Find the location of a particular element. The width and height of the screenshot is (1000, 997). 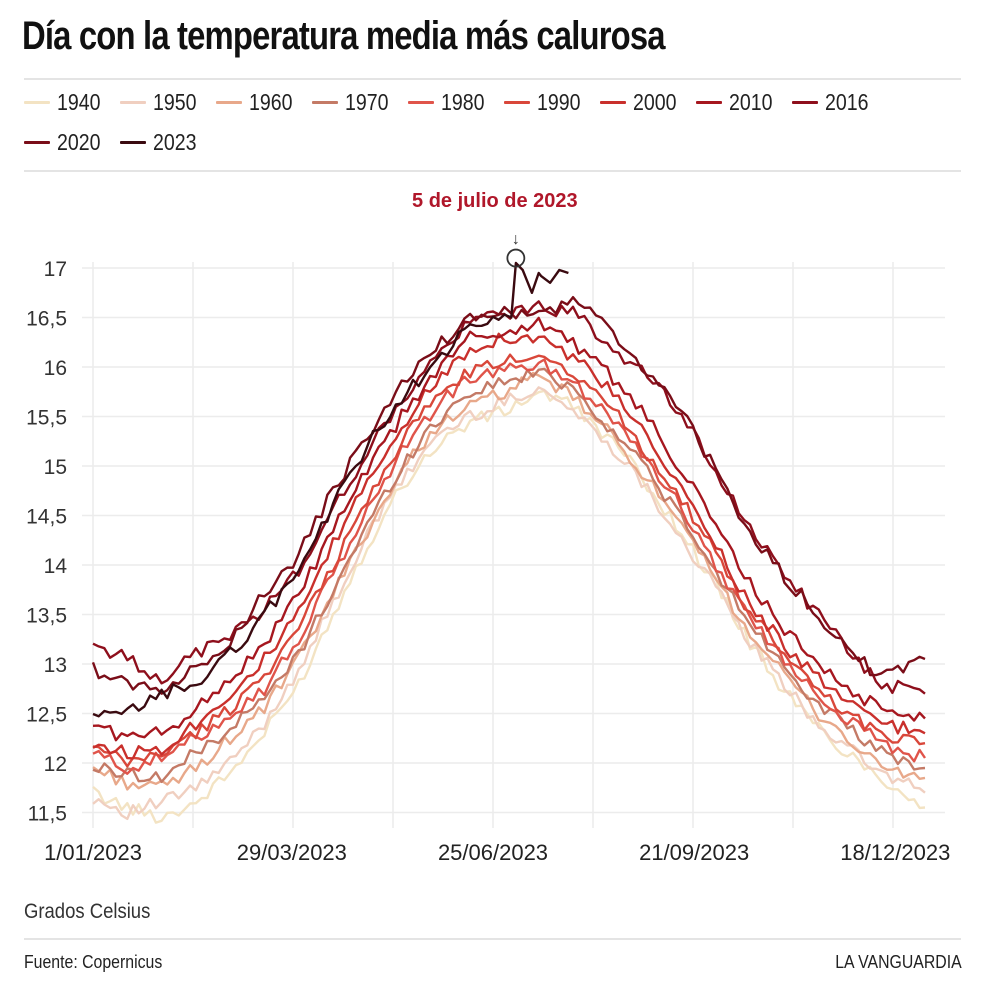

legend-item-2000: 2000 is located at coordinates (642, 102).